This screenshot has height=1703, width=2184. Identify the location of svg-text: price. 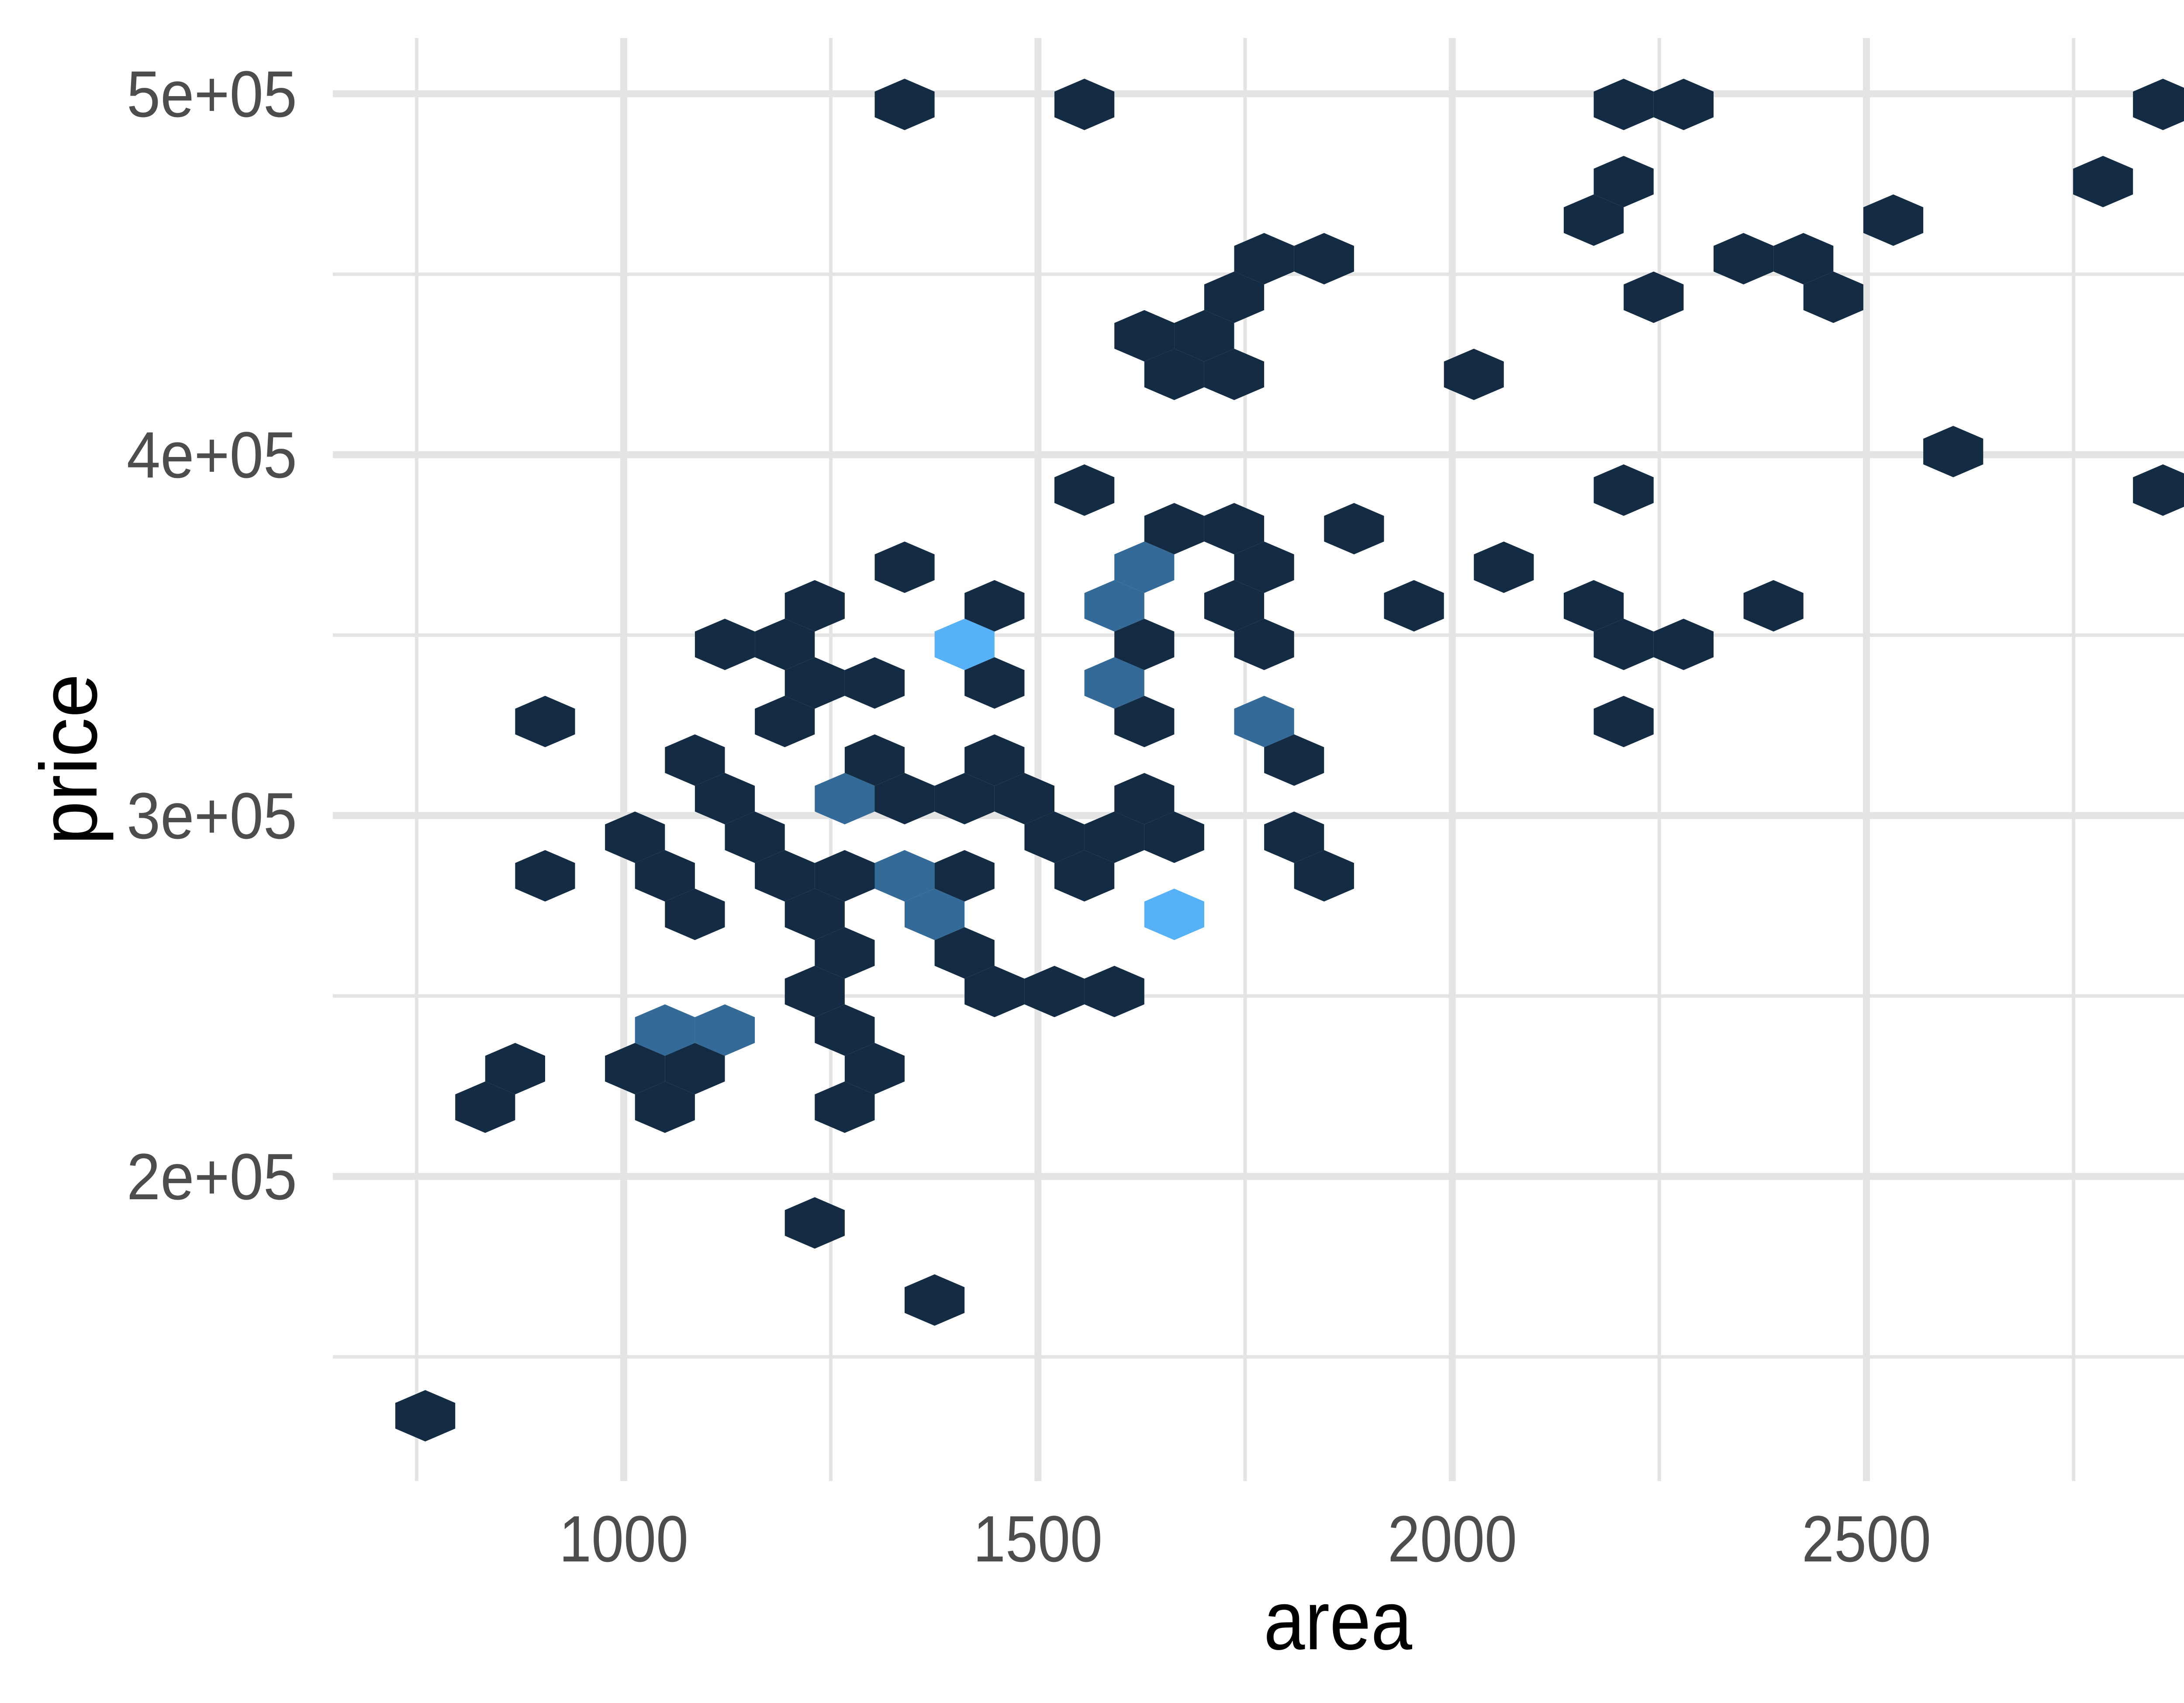
(69, 759).